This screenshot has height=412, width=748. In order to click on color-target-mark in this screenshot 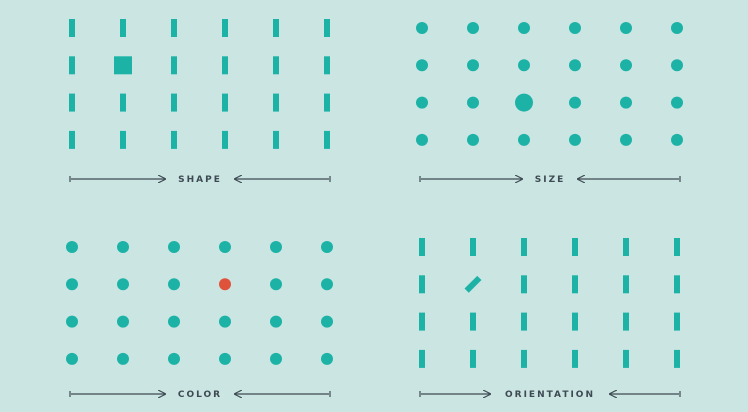, I will do `click(225, 284)`.